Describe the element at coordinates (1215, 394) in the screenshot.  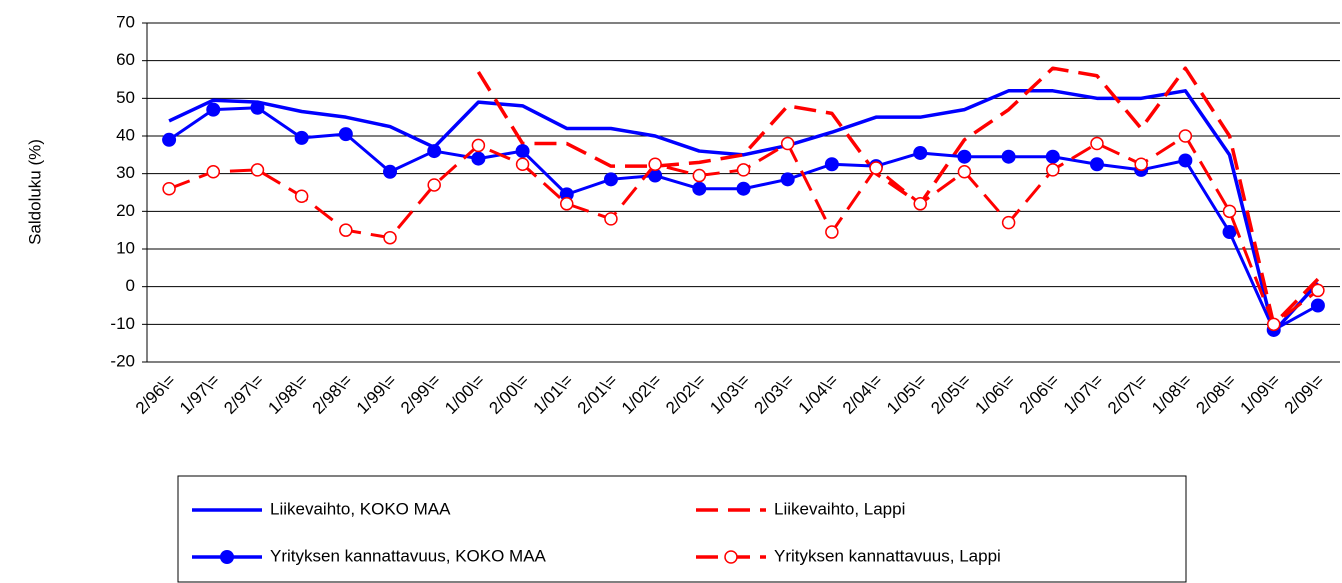
I see `x-tick-label: 2/08\=` at that location.